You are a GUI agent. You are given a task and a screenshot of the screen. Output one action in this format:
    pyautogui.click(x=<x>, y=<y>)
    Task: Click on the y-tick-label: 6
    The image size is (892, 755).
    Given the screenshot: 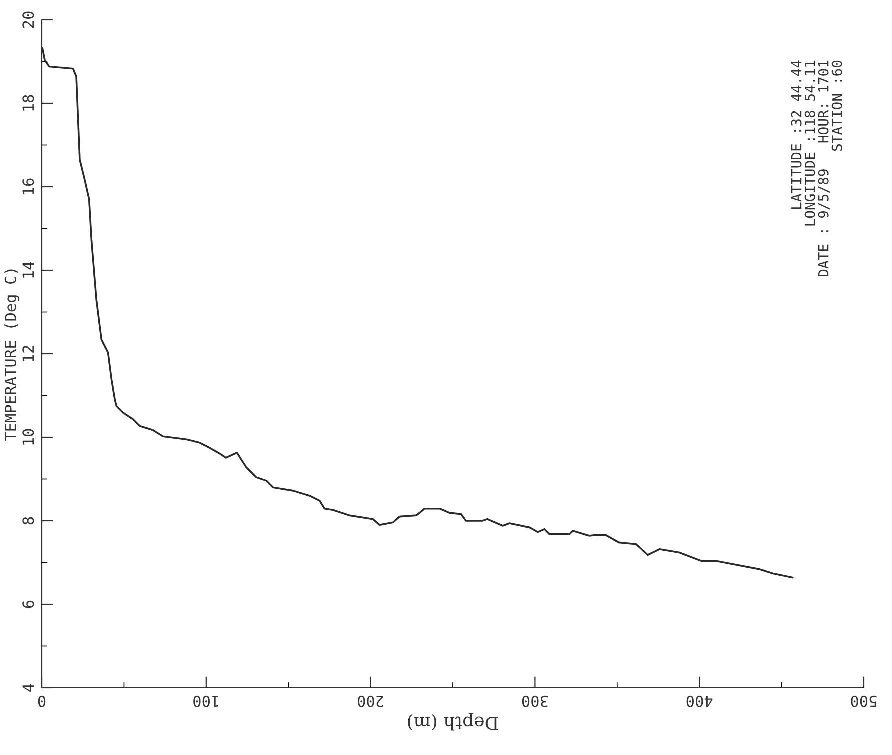 What is the action you would take?
    pyautogui.click(x=28, y=604)
    